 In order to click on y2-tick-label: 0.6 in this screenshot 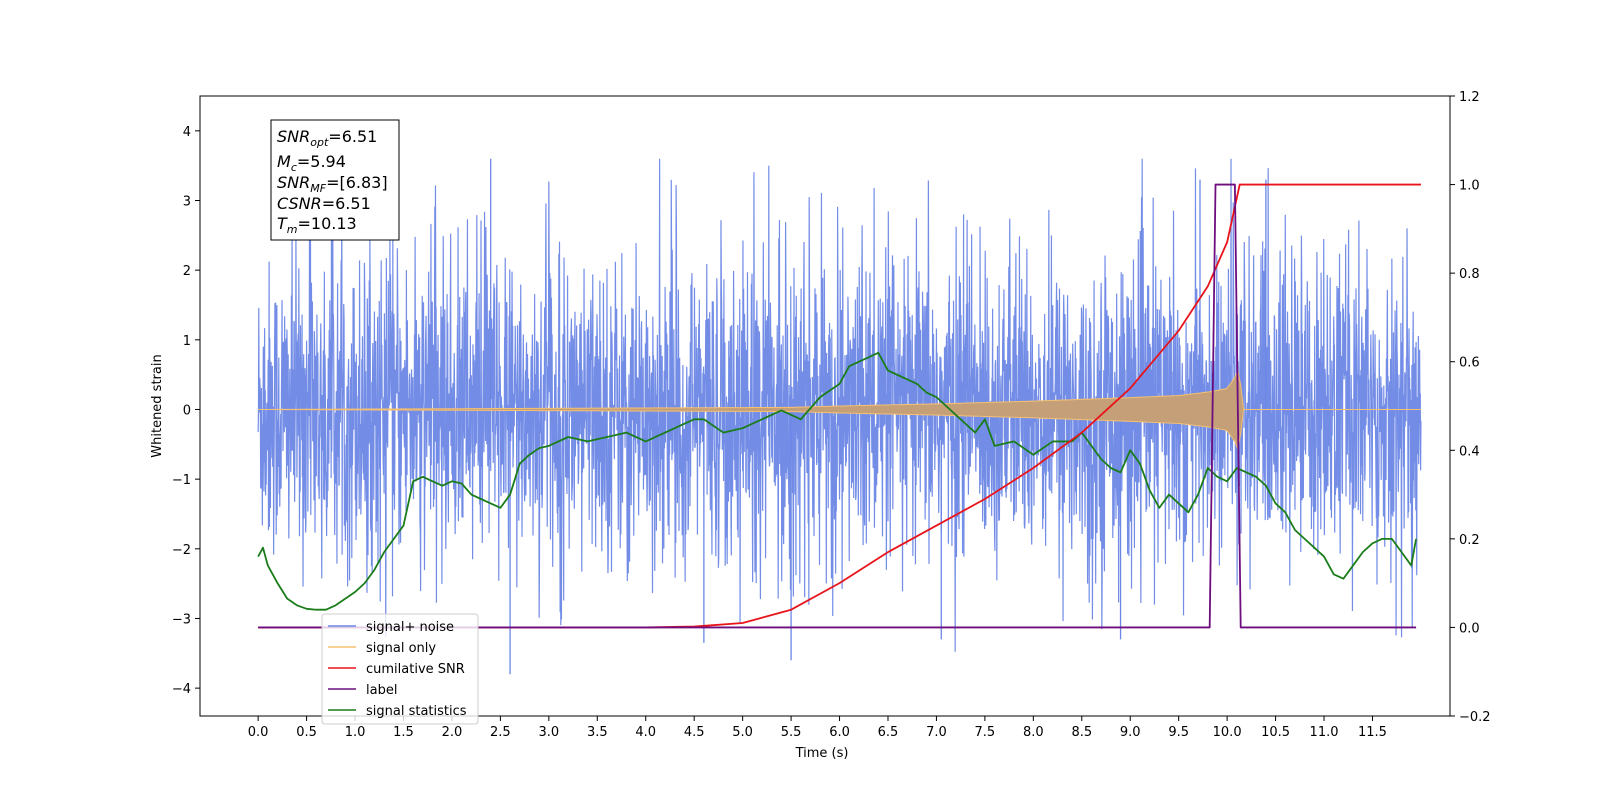, I will do `click(1469, 363)`.